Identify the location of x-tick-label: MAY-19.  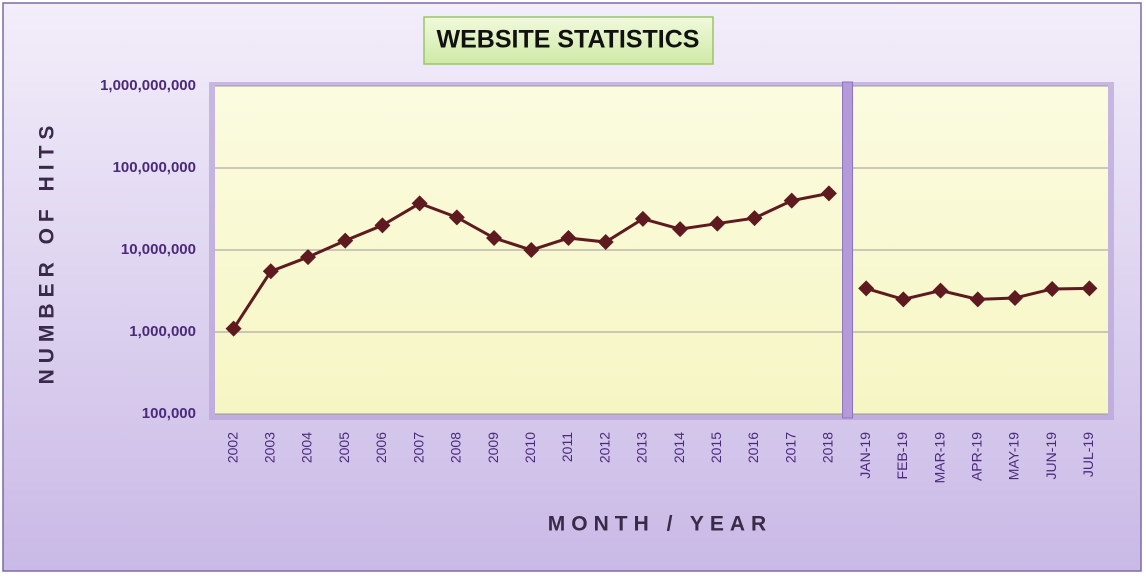
(1014, 456).